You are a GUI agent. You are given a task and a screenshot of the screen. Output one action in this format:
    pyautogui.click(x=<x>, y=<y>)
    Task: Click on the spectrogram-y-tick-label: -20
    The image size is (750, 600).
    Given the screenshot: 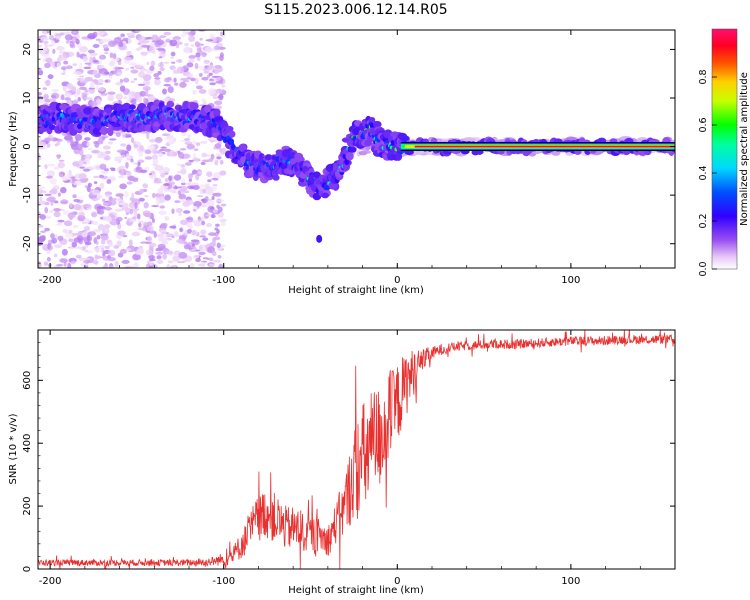 What is the action you would take?
    pyautogui.click(x=27, y=244)
    